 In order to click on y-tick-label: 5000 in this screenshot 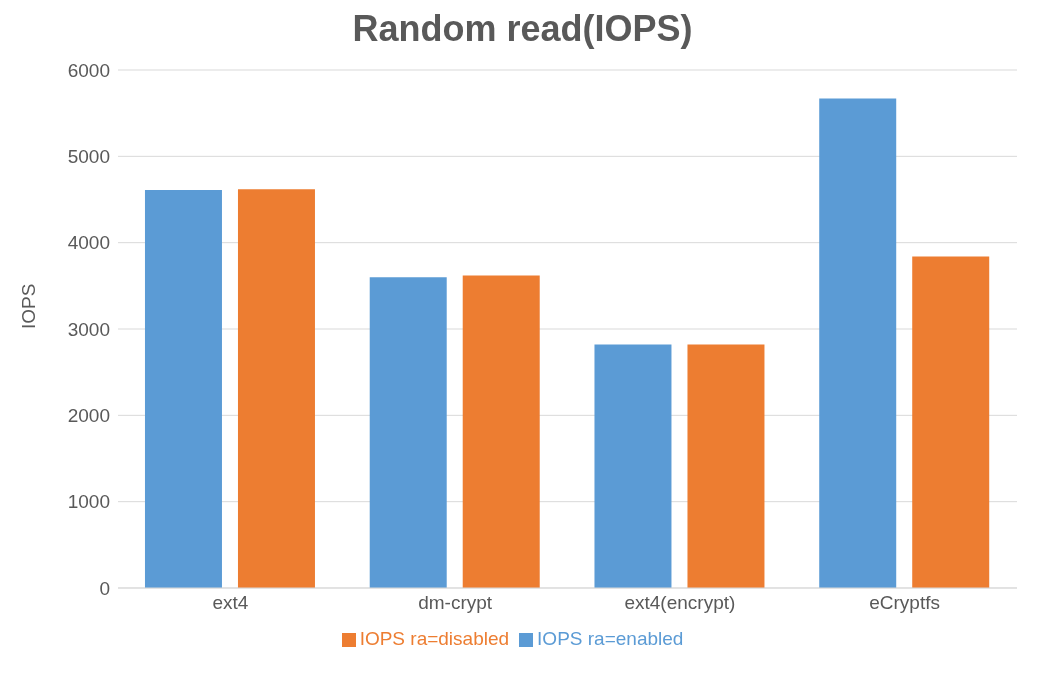, I will do `click(88, 157)`.